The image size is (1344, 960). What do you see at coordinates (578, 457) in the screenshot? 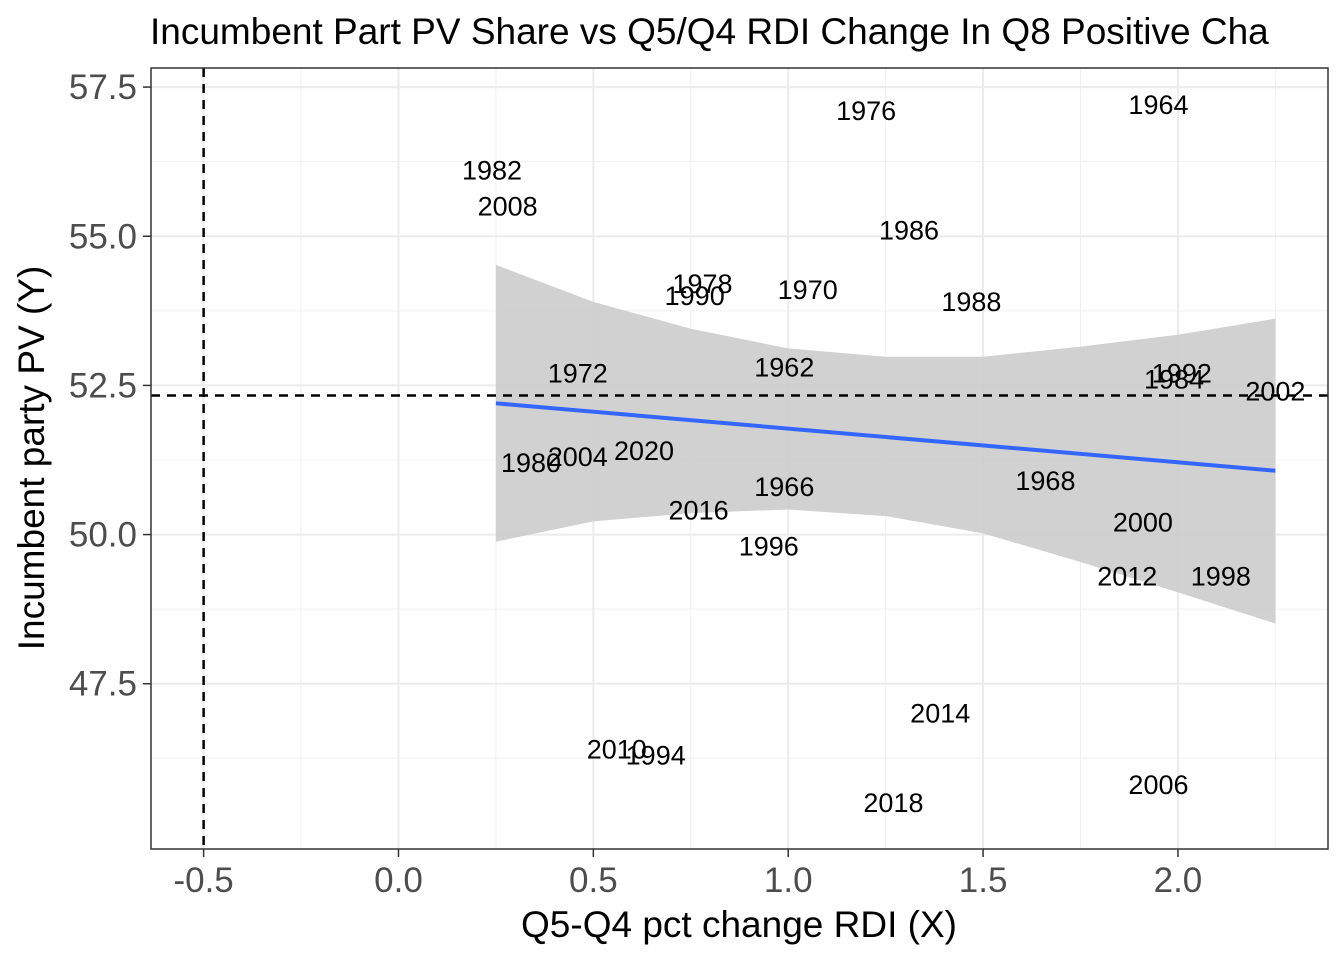
I see `point-label: 2004` at bounding box center [578, 457].